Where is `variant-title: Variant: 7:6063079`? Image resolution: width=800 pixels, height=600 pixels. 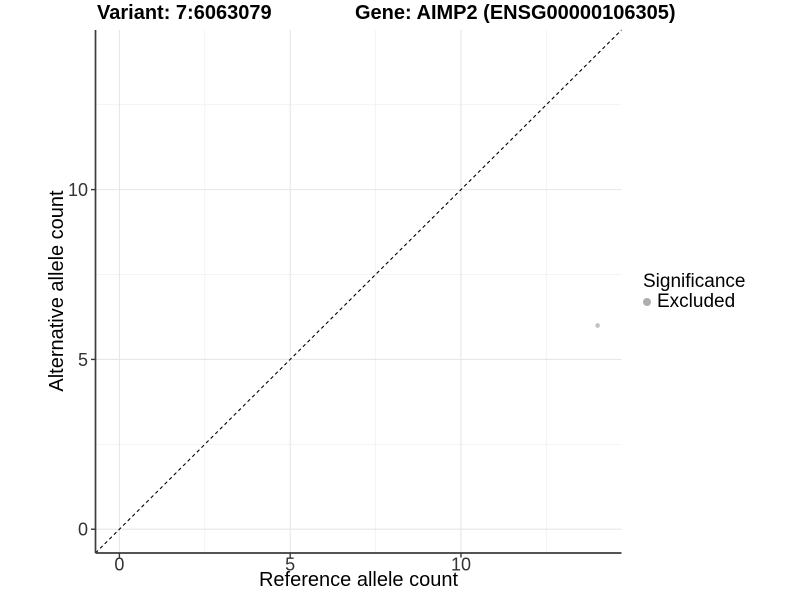
variant-title: Variant: 7:6063079 is located at coordinates (184, 13).